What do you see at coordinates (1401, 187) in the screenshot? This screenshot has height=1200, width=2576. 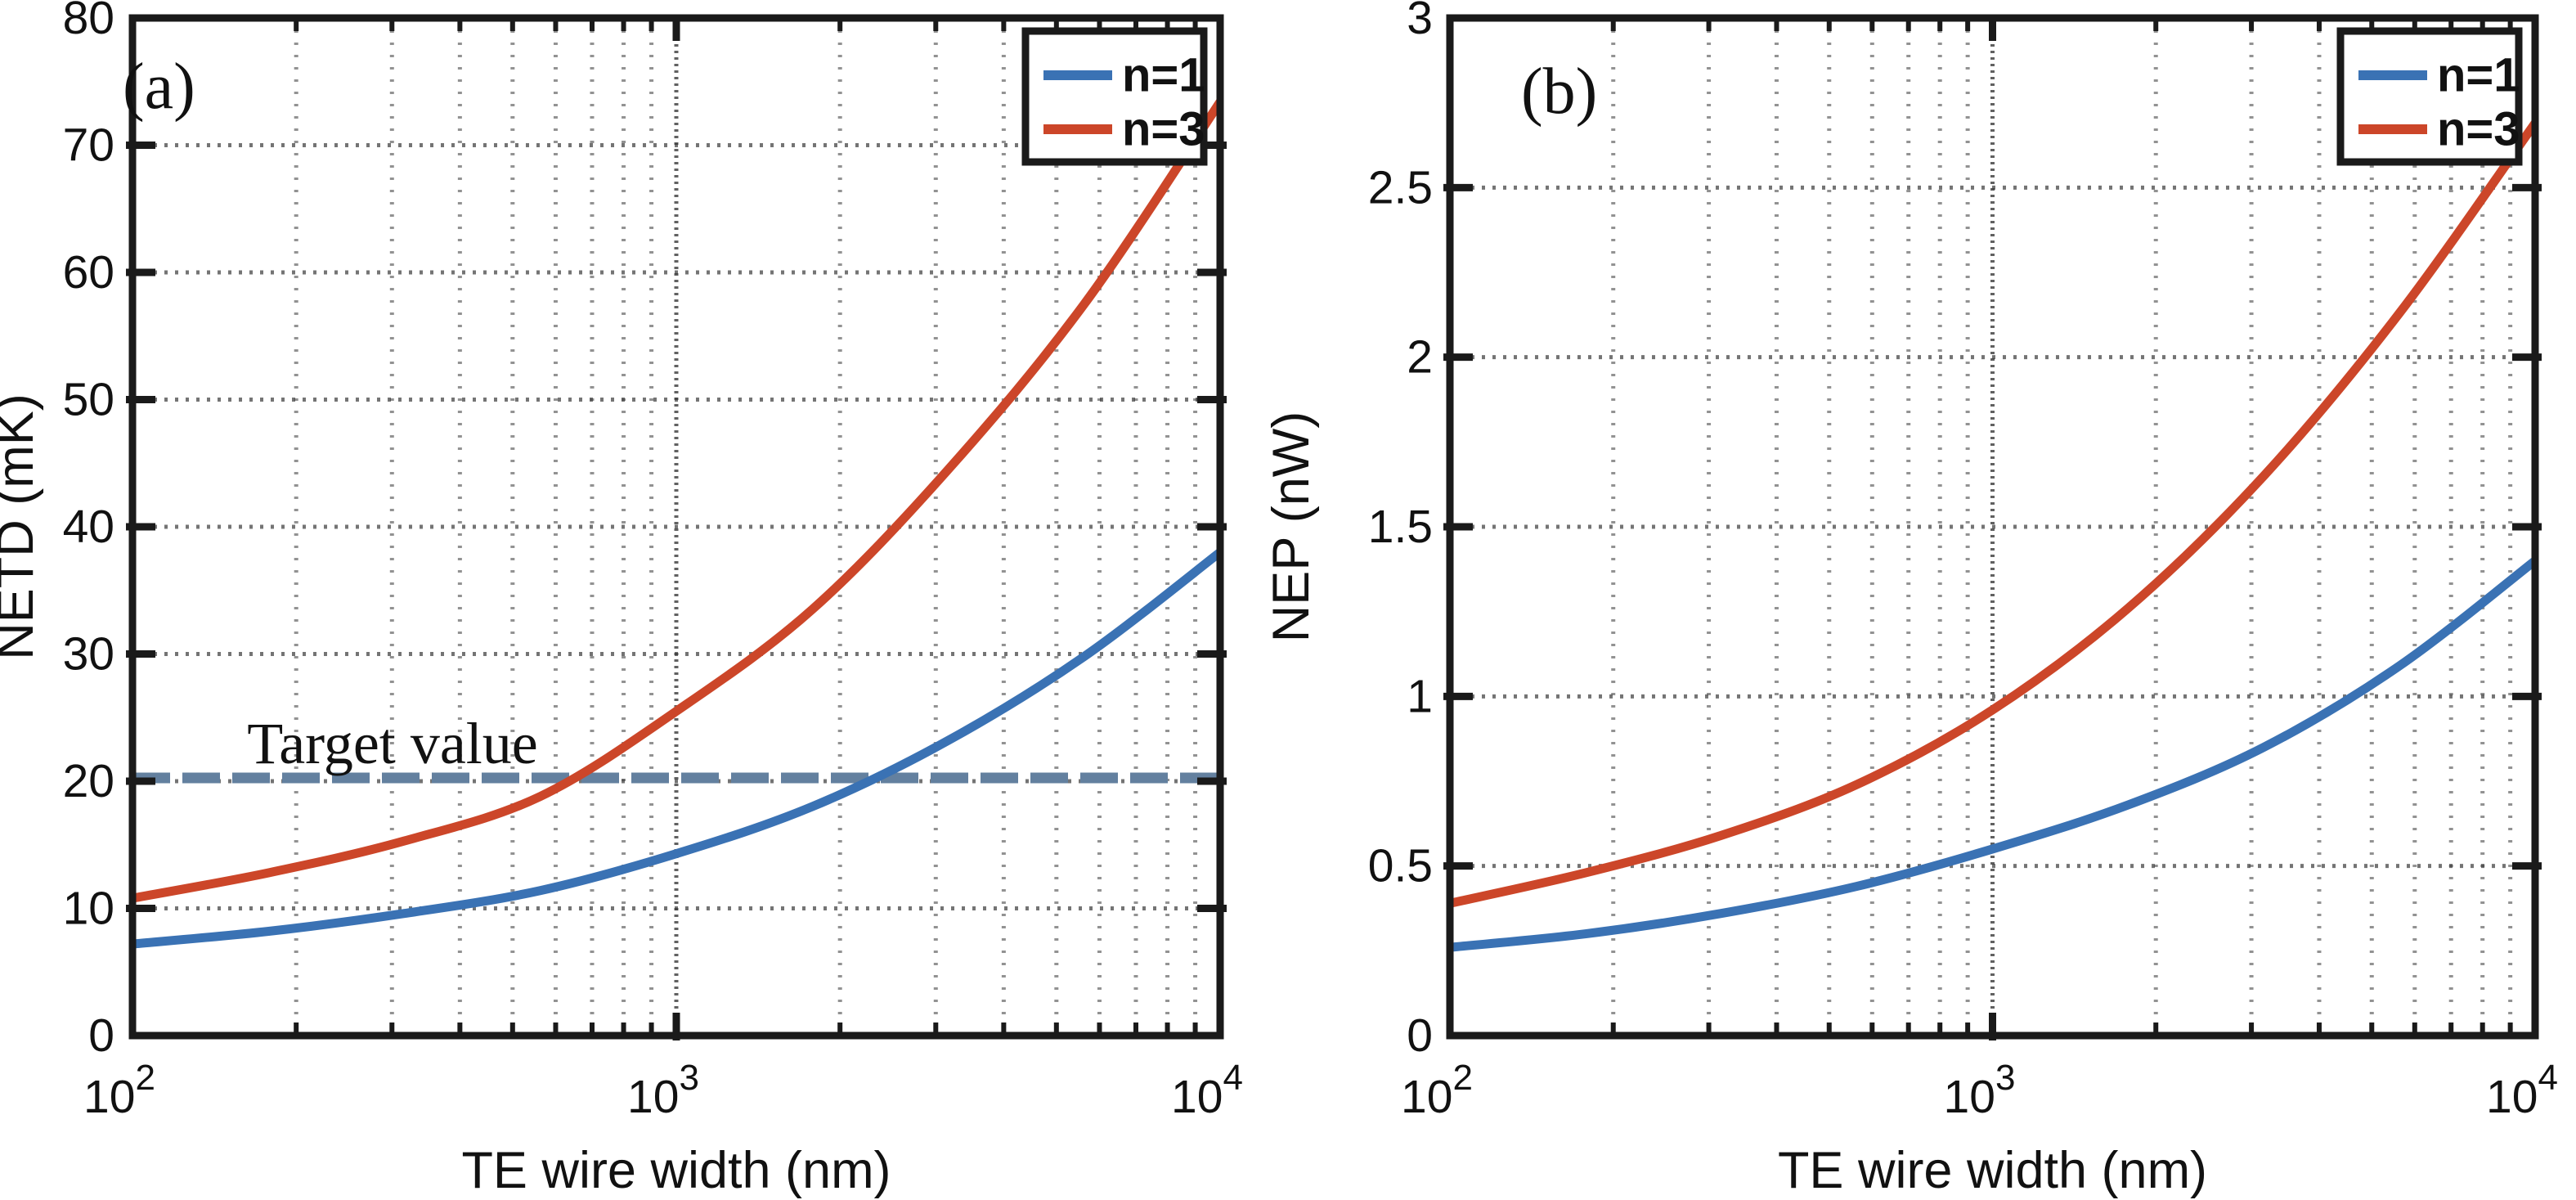 I see `y-tick-label: 2.5` at bounding box center [1401, 187].